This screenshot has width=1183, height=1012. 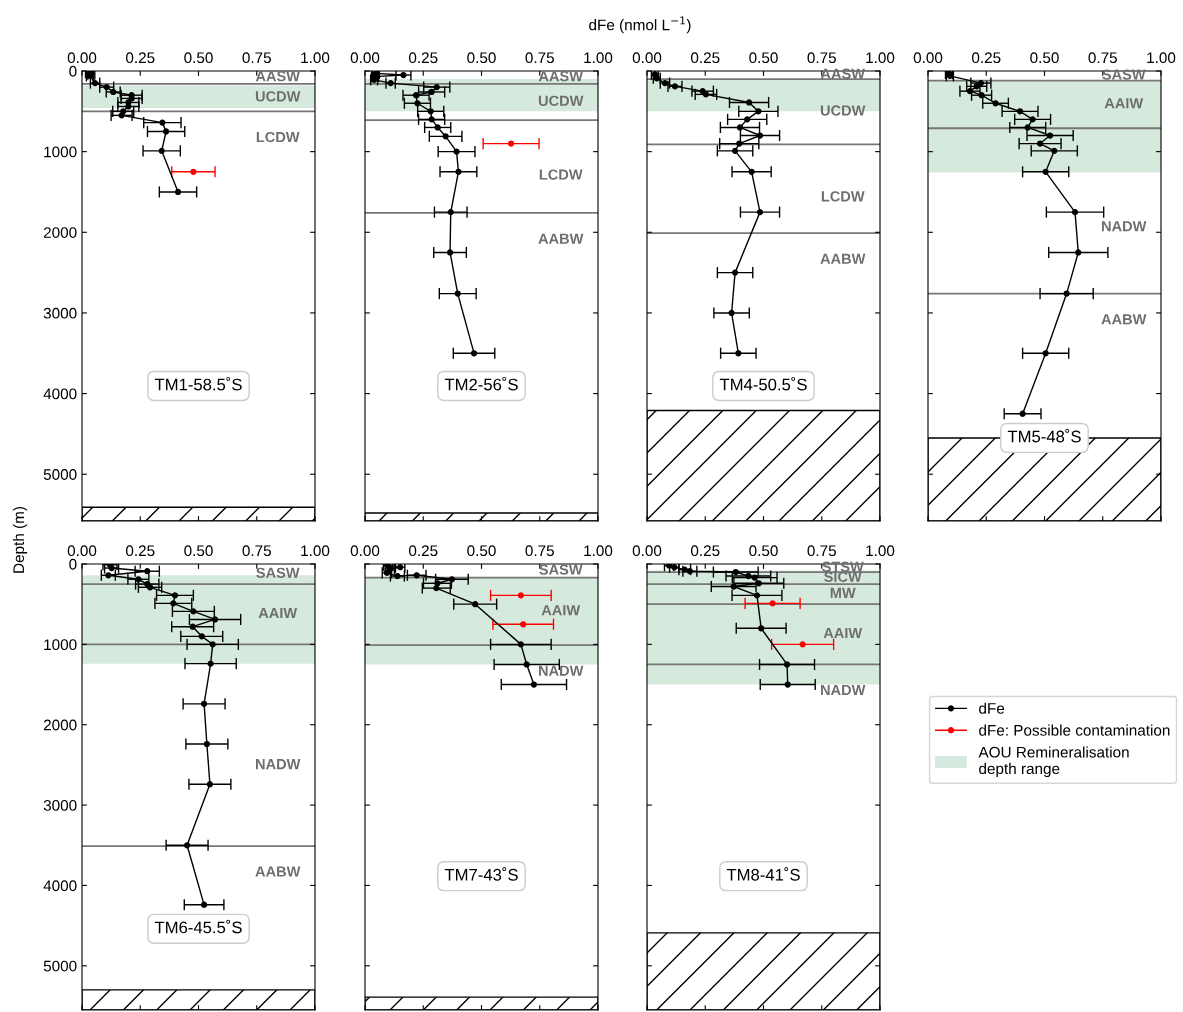 What do you see at coordinates (843, 576) in the screenshot?
I see `annotation: SICW` at bounding box center [843, 576].